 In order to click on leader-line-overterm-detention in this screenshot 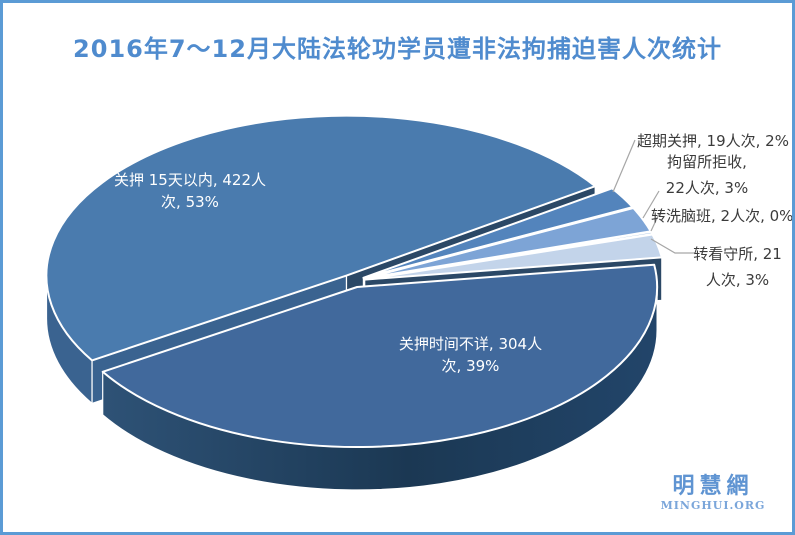, I will do `click(624, 166)`.